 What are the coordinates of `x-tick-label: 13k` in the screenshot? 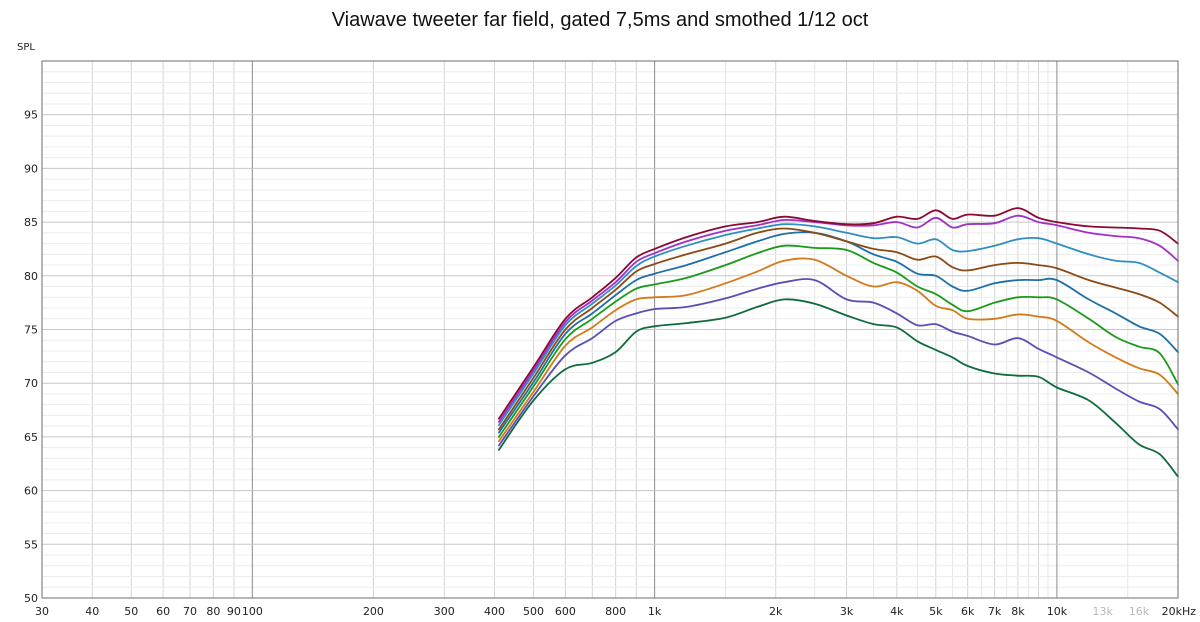 It's located at (1103, 611).